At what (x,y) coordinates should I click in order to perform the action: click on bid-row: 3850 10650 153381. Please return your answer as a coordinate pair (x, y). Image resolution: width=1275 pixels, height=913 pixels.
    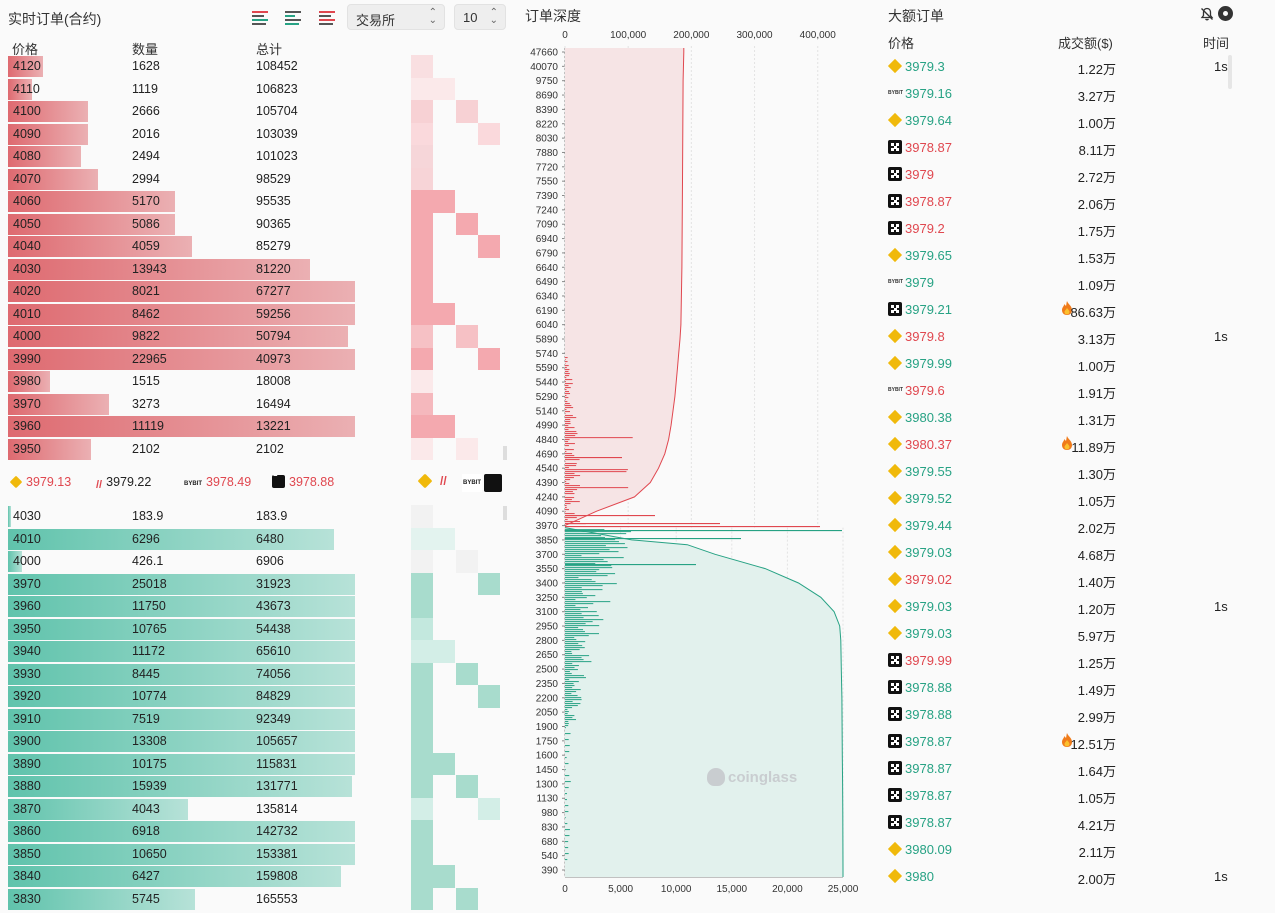
    Looking at the image, I should click on (257, 853).